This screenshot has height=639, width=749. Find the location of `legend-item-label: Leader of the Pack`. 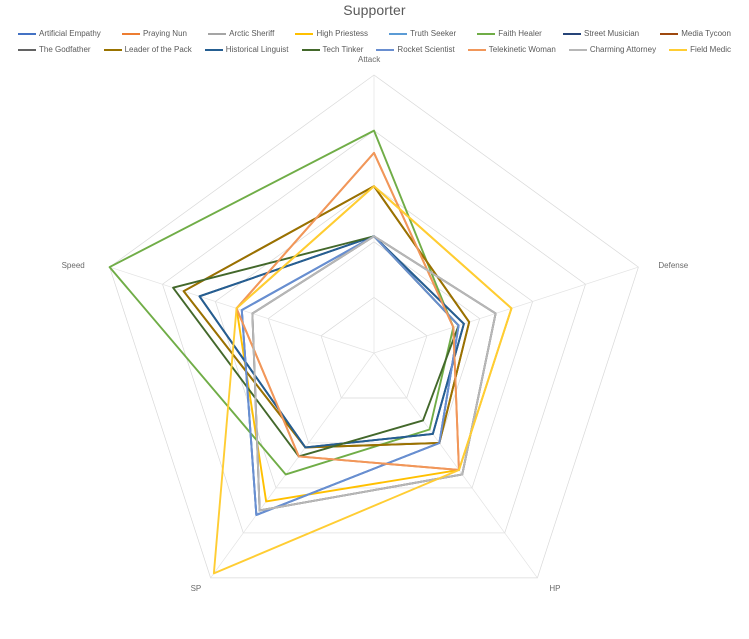

legend-item-label: Leader of the Pack is located at coordinates (158, 49).